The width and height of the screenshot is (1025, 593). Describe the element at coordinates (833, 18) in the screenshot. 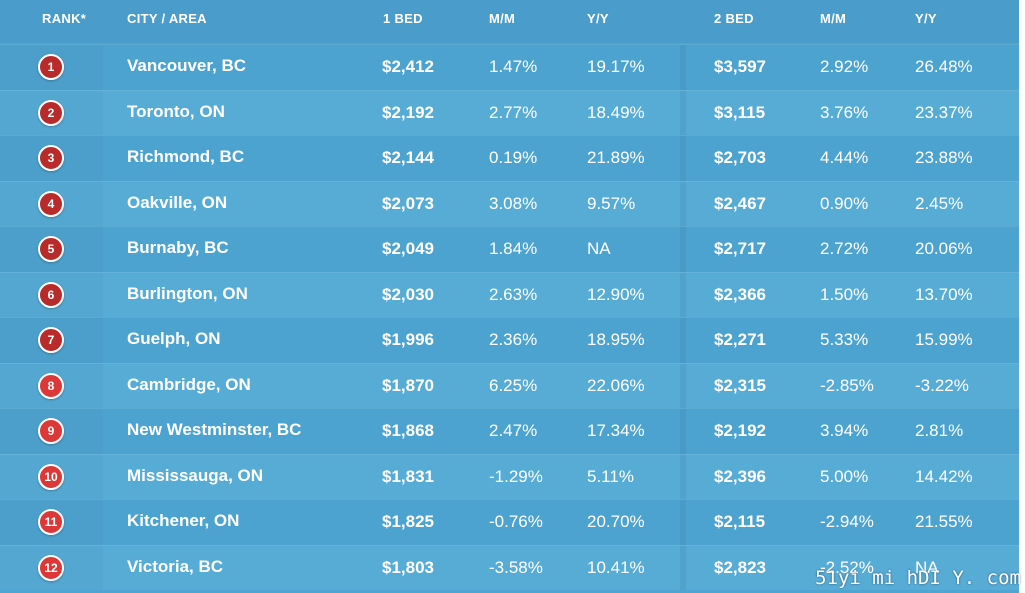

I see `header-mm-two-bed: M/M` at that location.